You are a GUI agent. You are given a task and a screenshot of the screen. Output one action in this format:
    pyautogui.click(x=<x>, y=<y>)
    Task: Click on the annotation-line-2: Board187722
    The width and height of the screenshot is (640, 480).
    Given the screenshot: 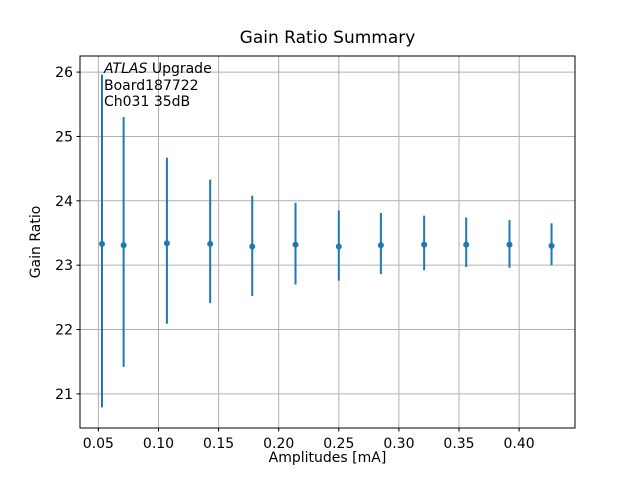 What is the action you would take?
    pyautogui.click(x=151, y=85)
    